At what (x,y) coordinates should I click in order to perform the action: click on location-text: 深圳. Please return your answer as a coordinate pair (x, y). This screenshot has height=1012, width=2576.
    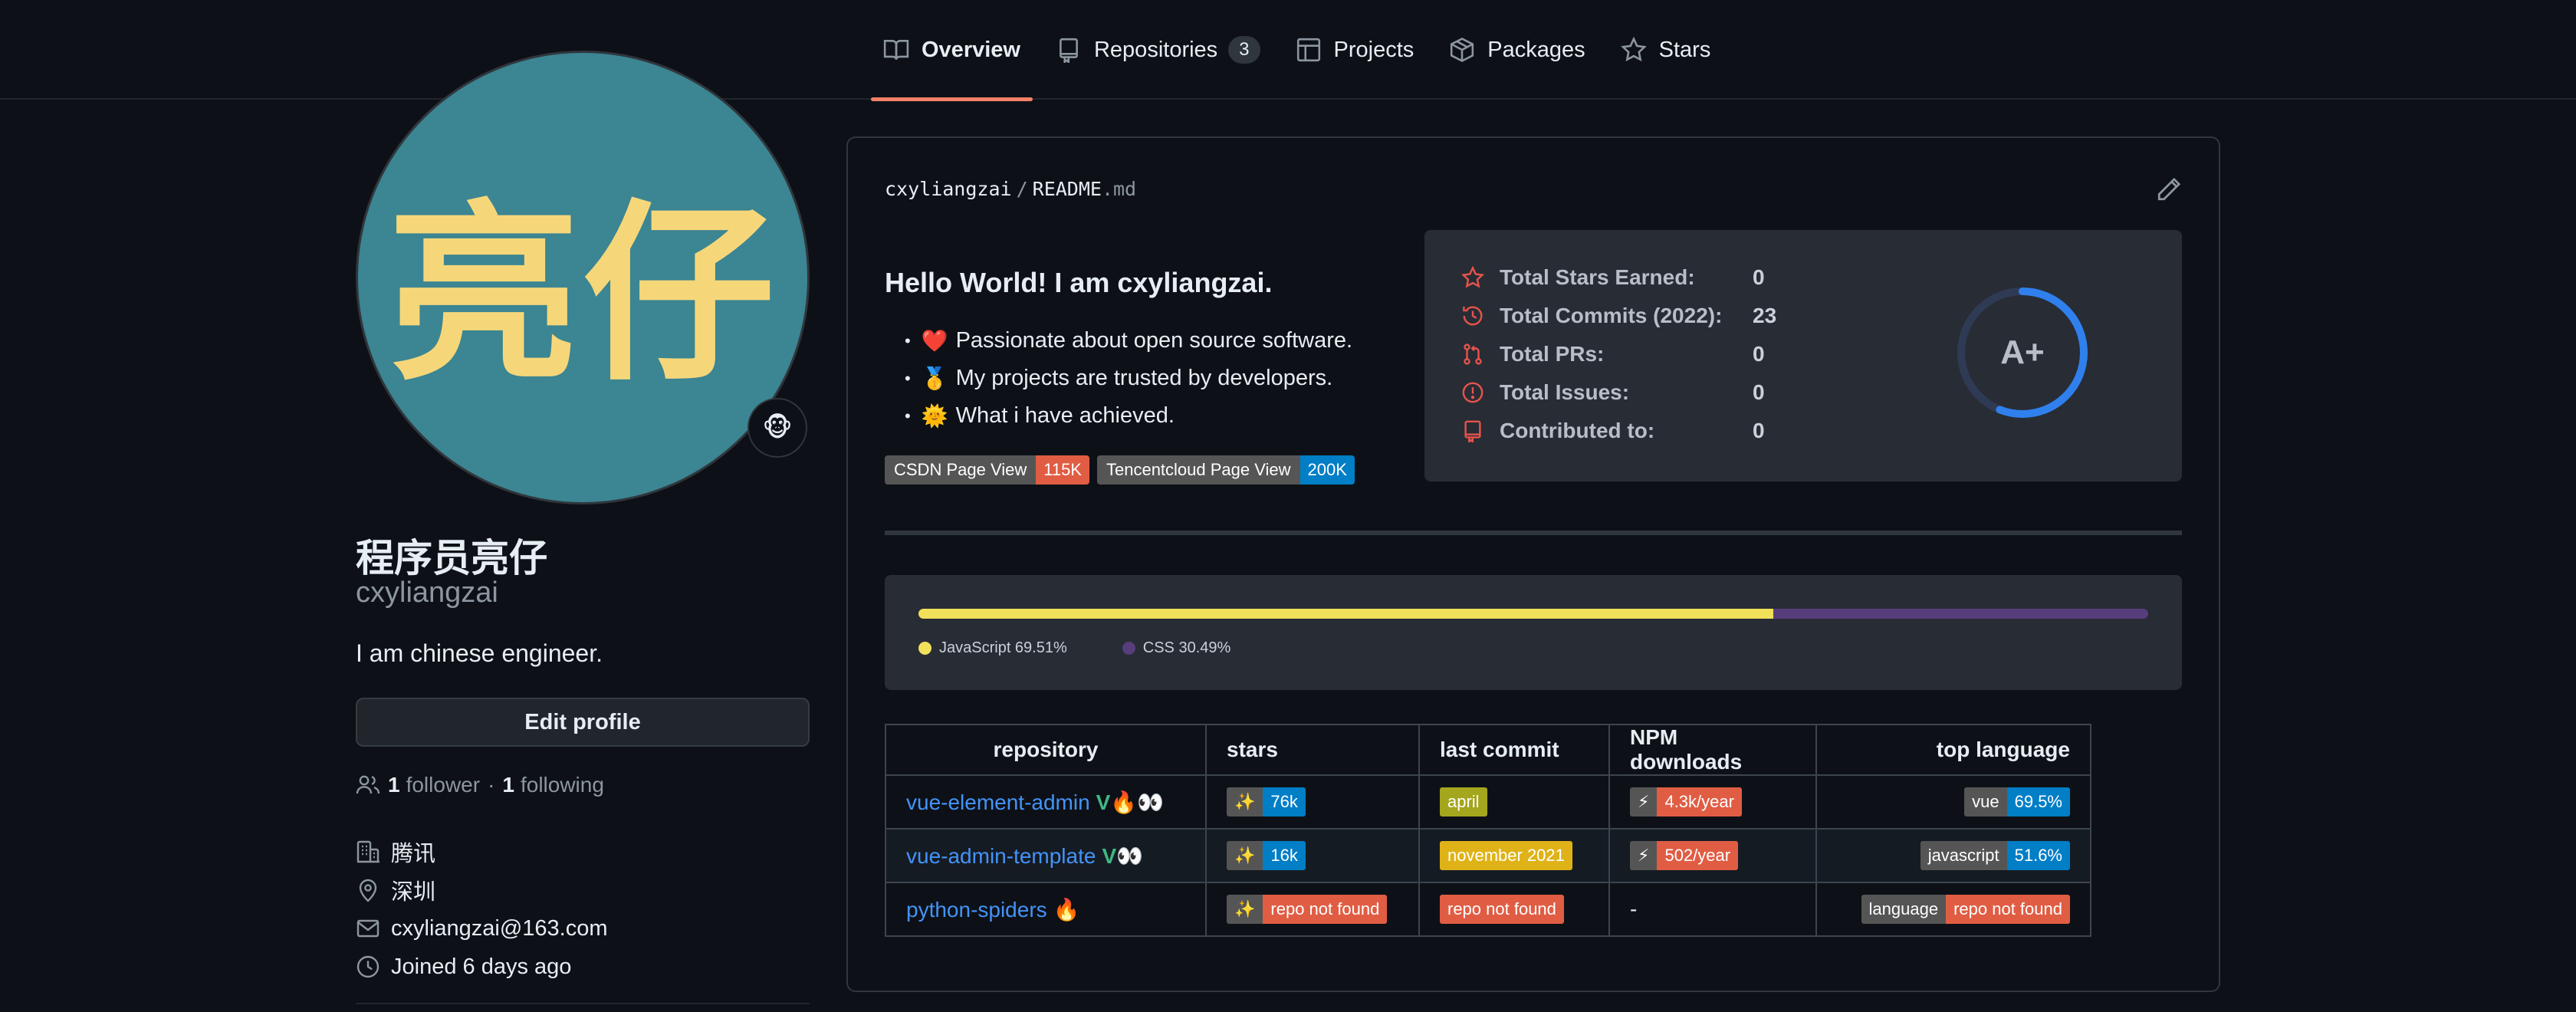
    Looking at the image, I should click on (413, 893).